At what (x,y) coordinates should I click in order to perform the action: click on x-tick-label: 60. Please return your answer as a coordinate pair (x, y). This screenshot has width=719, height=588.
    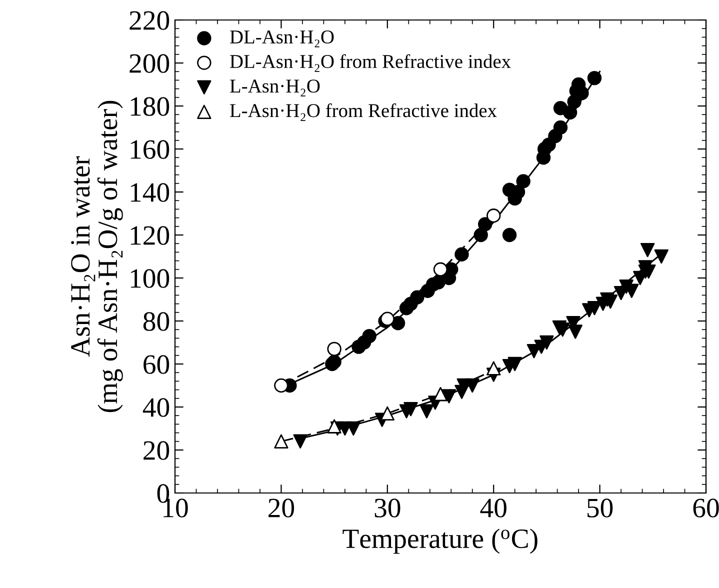
    Looking at the image, I should click on (706, 508).